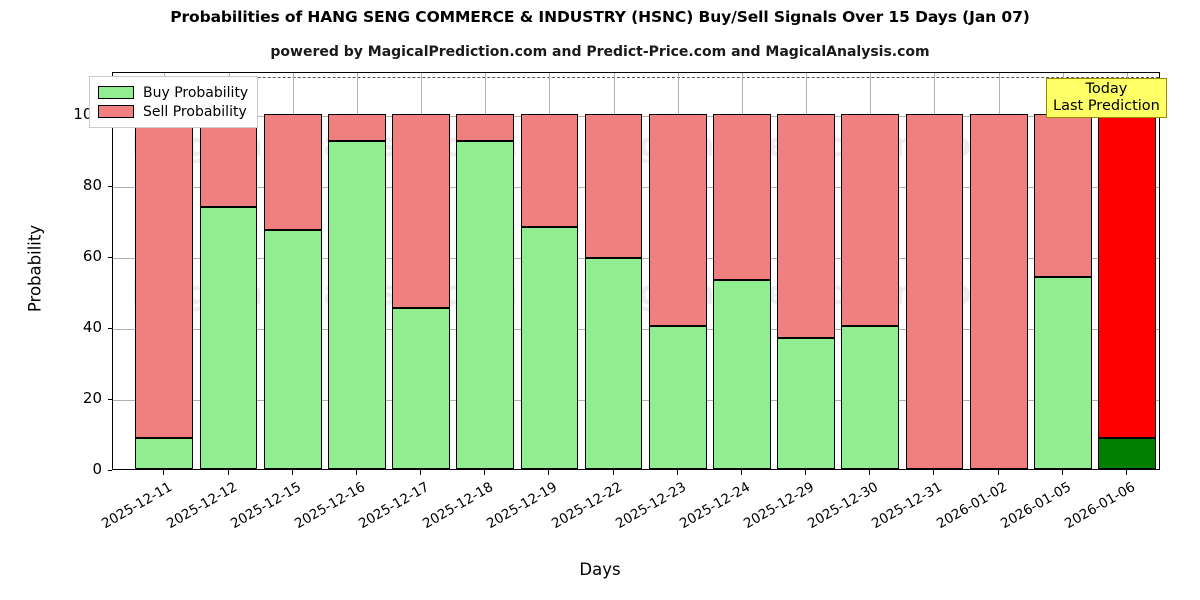 Image resolution: width=1200 pixels, height=600 pixels. What do you see at coordinates (92, 326) in the screenshot?
I see `y-tick-label: 40` at bounding box center [92, 326].